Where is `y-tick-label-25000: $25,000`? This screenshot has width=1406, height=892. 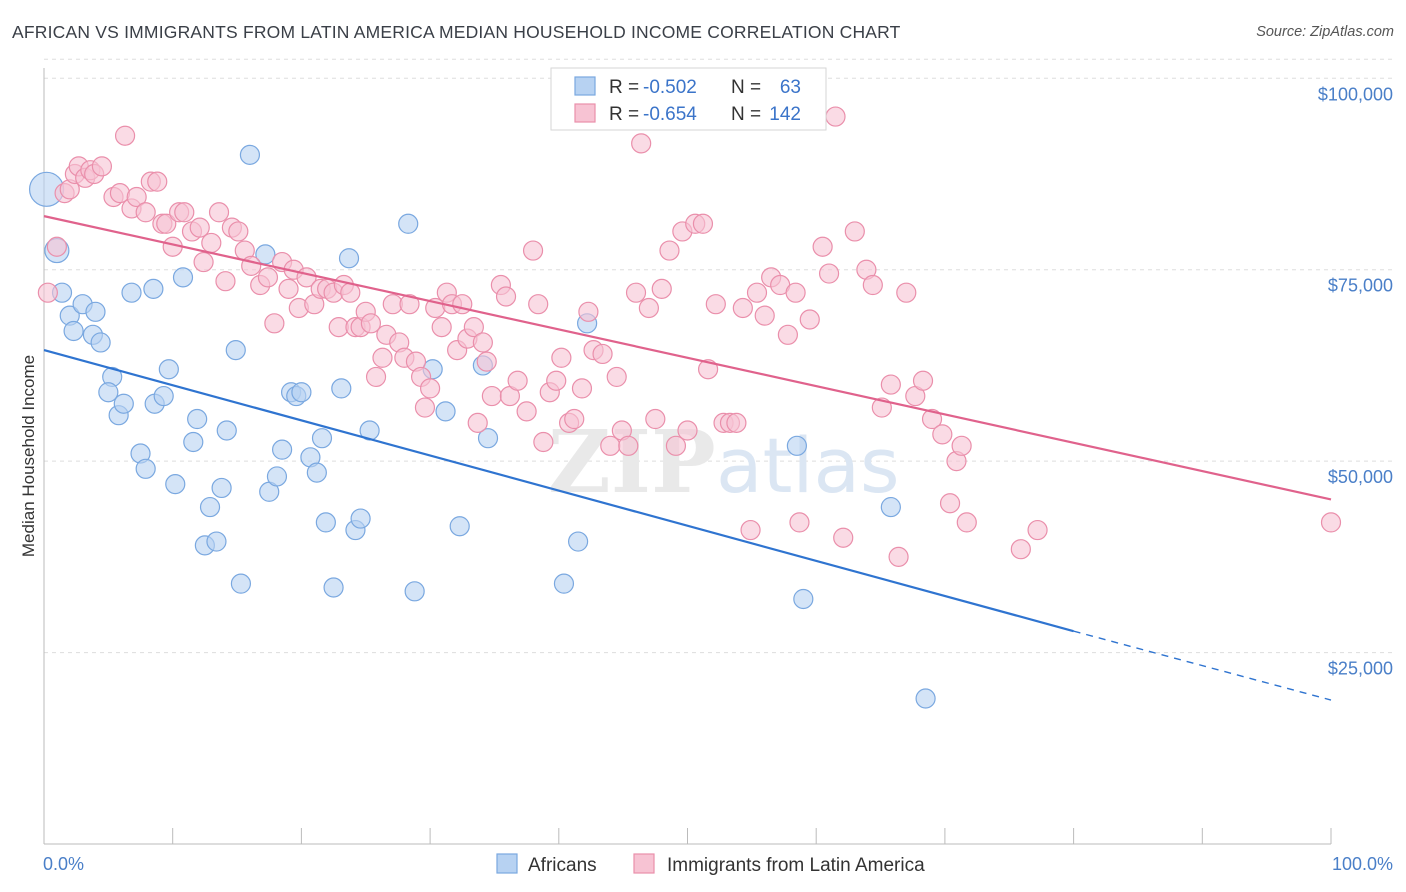
y-tick-label-25000: $25,000 is located at coordinates (1360, 669).